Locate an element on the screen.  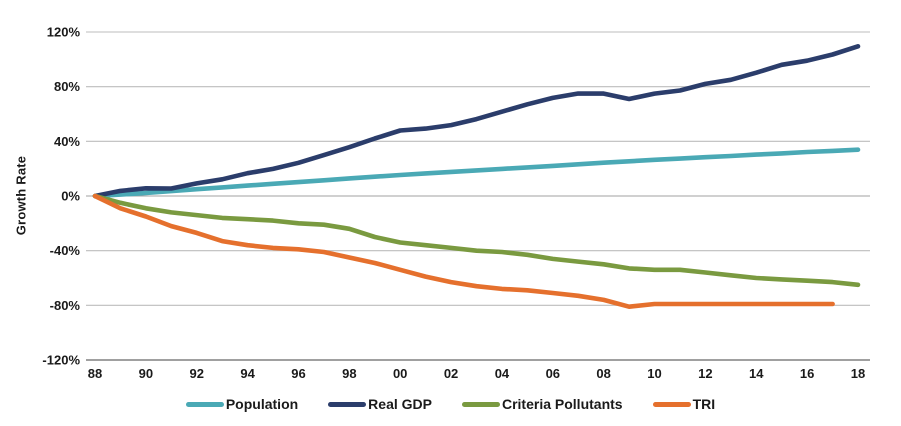
x-tick-14: 14 is located at coordinates (756, 373).